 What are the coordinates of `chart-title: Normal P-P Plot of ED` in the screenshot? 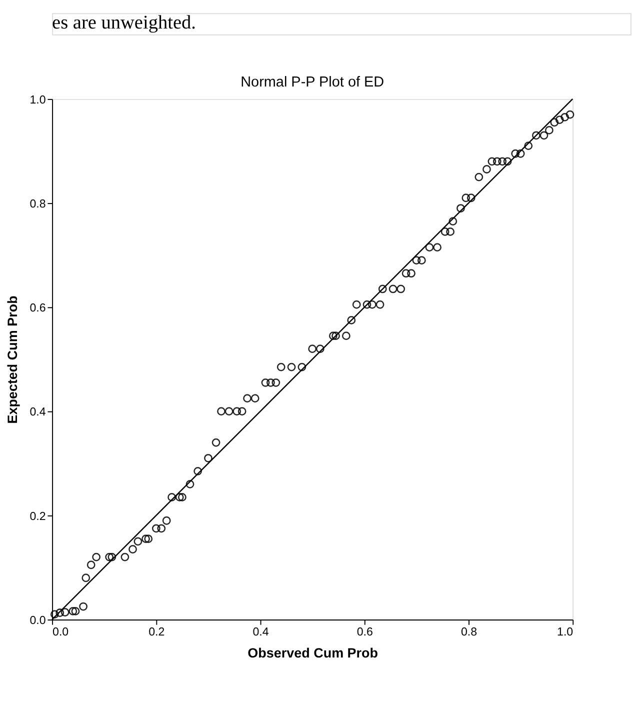 It's located at (312, 82).